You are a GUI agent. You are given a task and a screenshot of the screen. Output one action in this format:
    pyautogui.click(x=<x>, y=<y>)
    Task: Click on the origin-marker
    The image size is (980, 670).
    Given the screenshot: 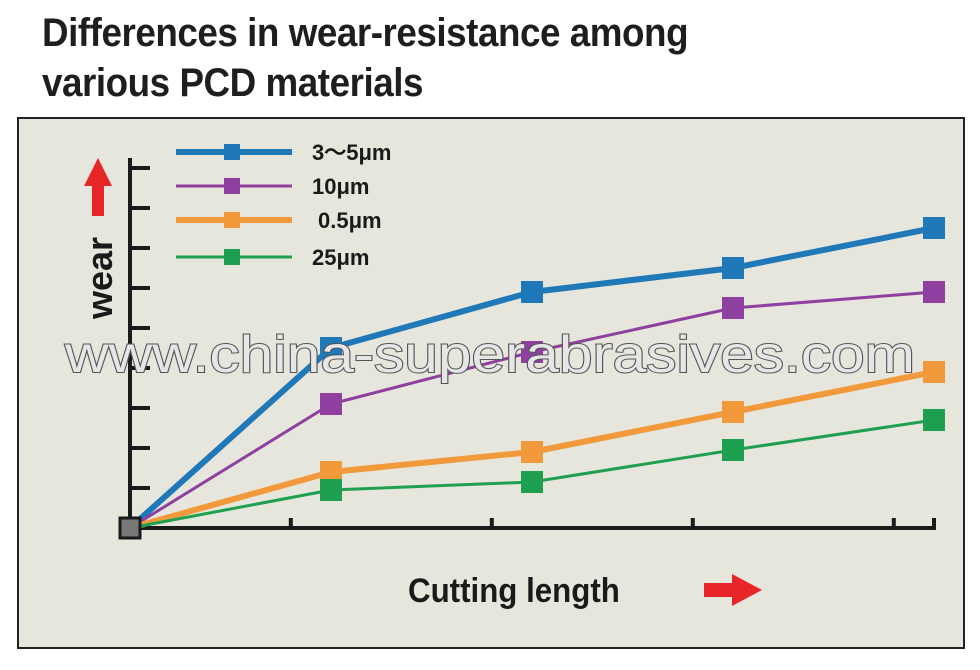 What is the action you would take?
    pyautogui.click(x=130, y=528)
    